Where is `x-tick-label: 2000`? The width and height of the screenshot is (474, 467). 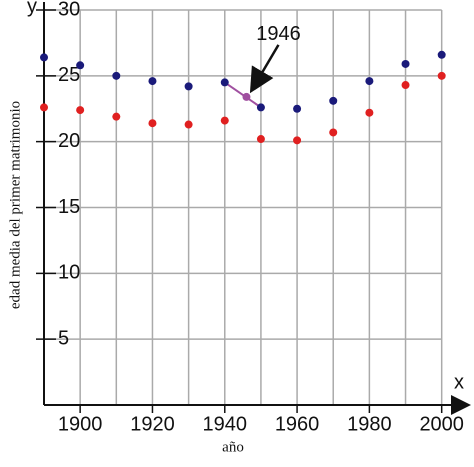 x-tick-label: 2000 is located at coordinates (441, 424).